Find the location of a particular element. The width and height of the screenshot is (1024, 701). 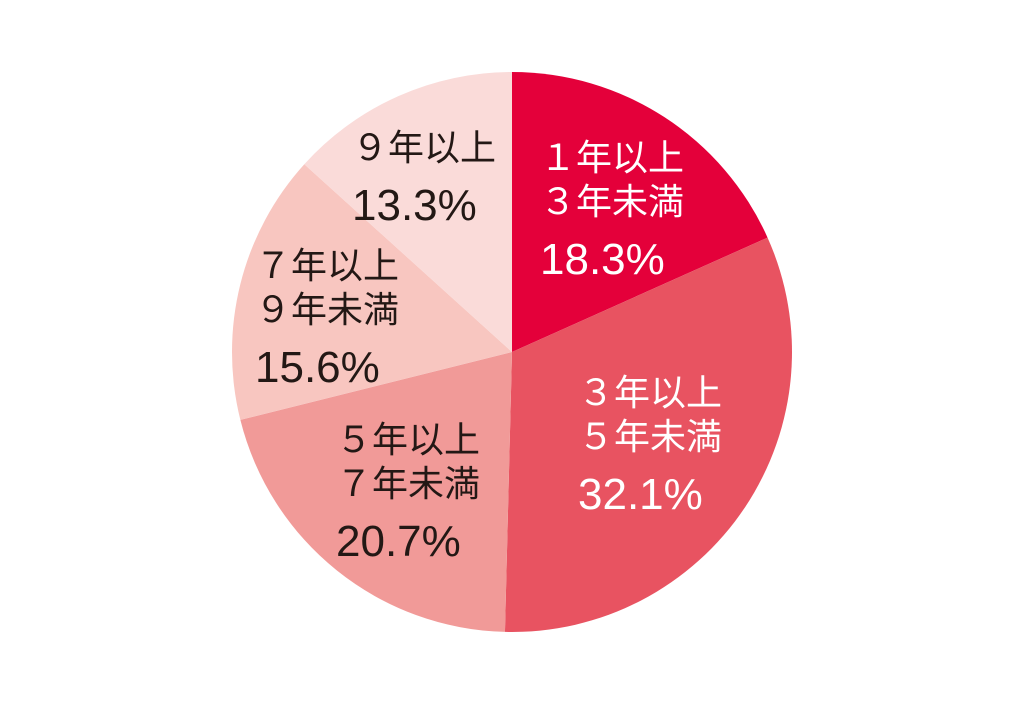

slice-category-label: ５年未満 is located at coordinates (650, 437).